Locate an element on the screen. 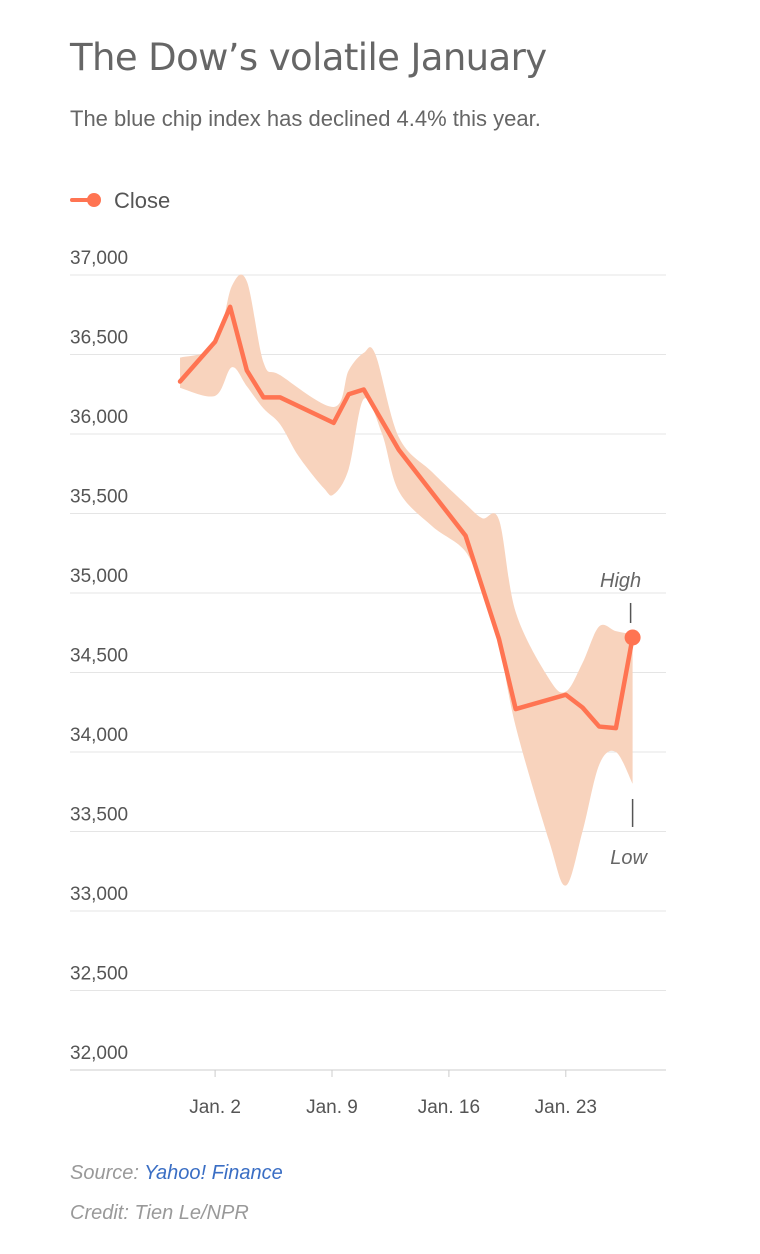  x-tick-label: Jan. 23 is located at coordinates (566, 1107).